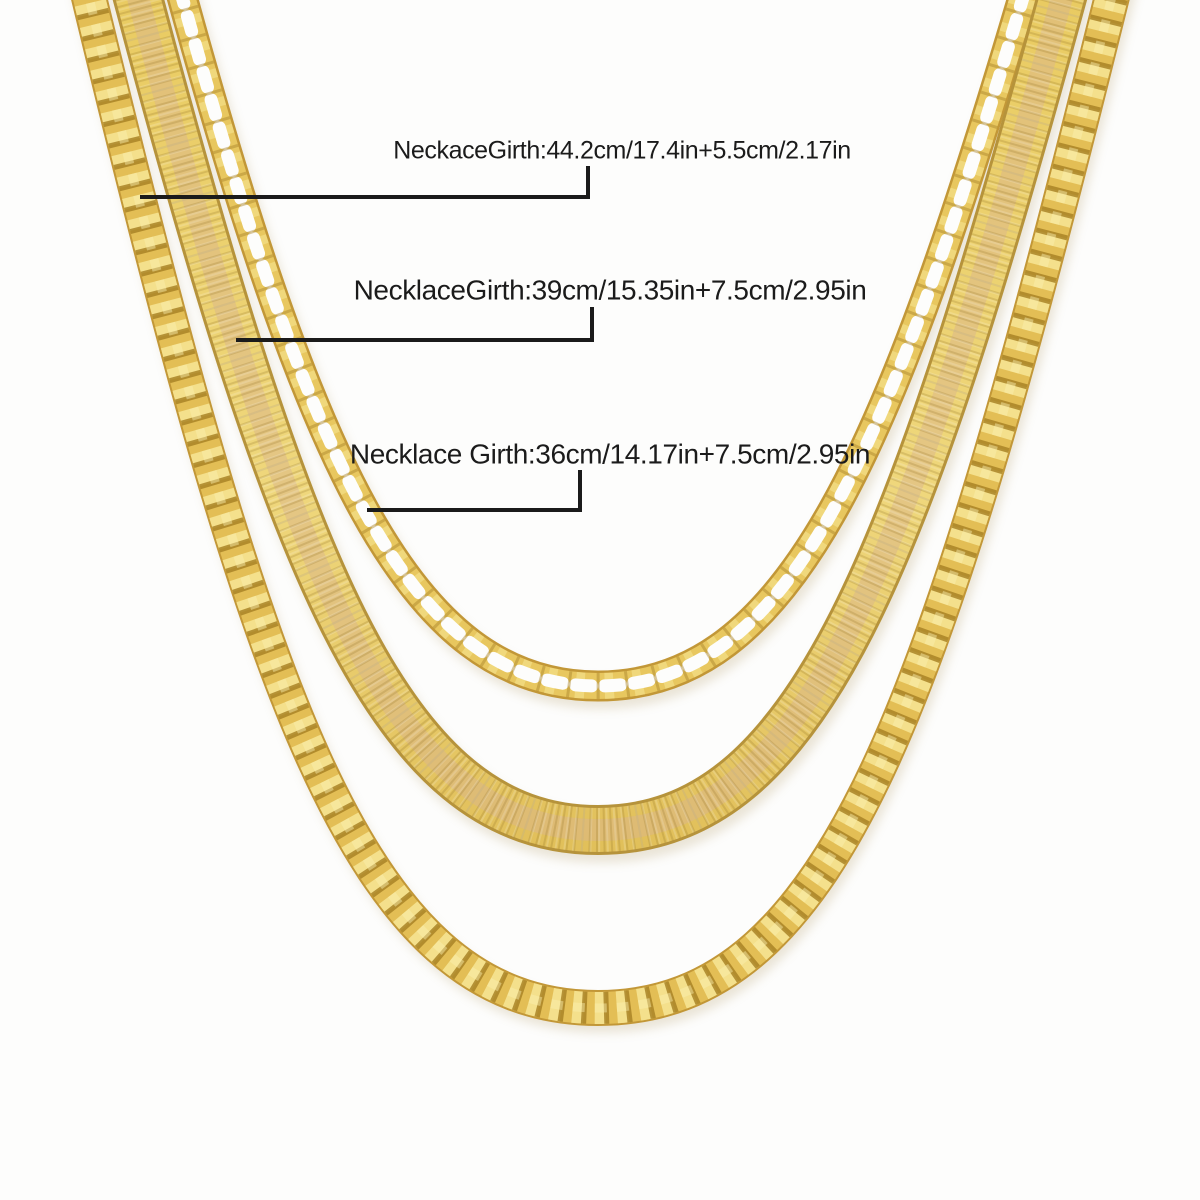 The width and height of the screenshot is (1200, 1200). Describe the element at coordinates (610, 454) in the screenshot. I see `measurement-label-curb-chain: Necklace Girth:36cm/14.17in+7.5cm/2.95in` at that location.